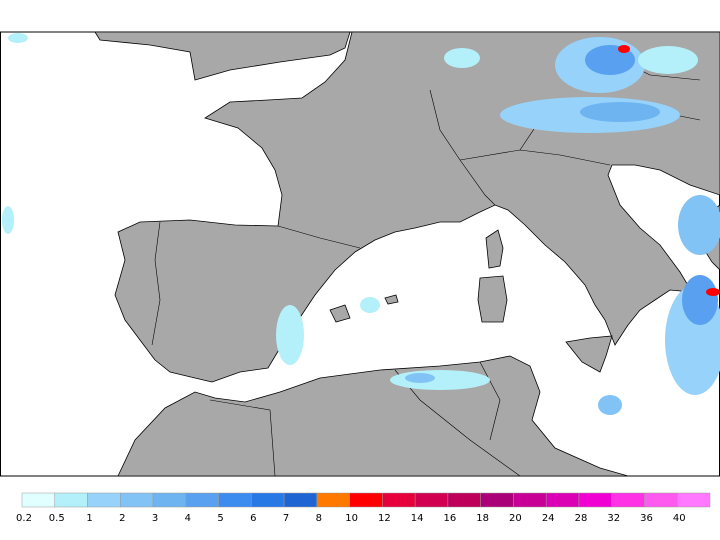  What do you see at coordinates (494, 249) in the screenshot?
I see `corsica` at bounding box center [494, 249].